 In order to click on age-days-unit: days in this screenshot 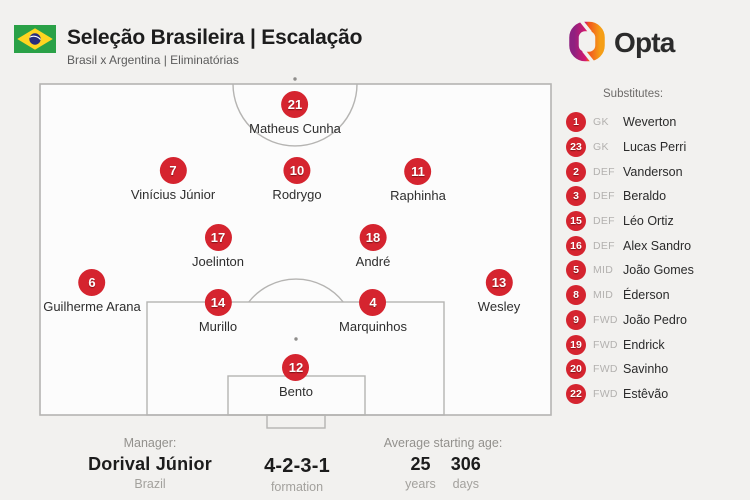, I will do `click(465, 484)`.